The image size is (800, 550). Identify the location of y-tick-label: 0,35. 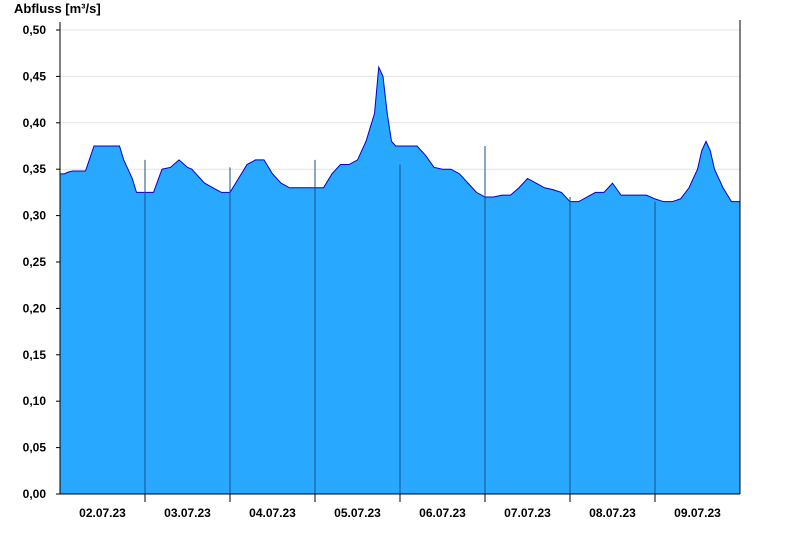
(35, 169).